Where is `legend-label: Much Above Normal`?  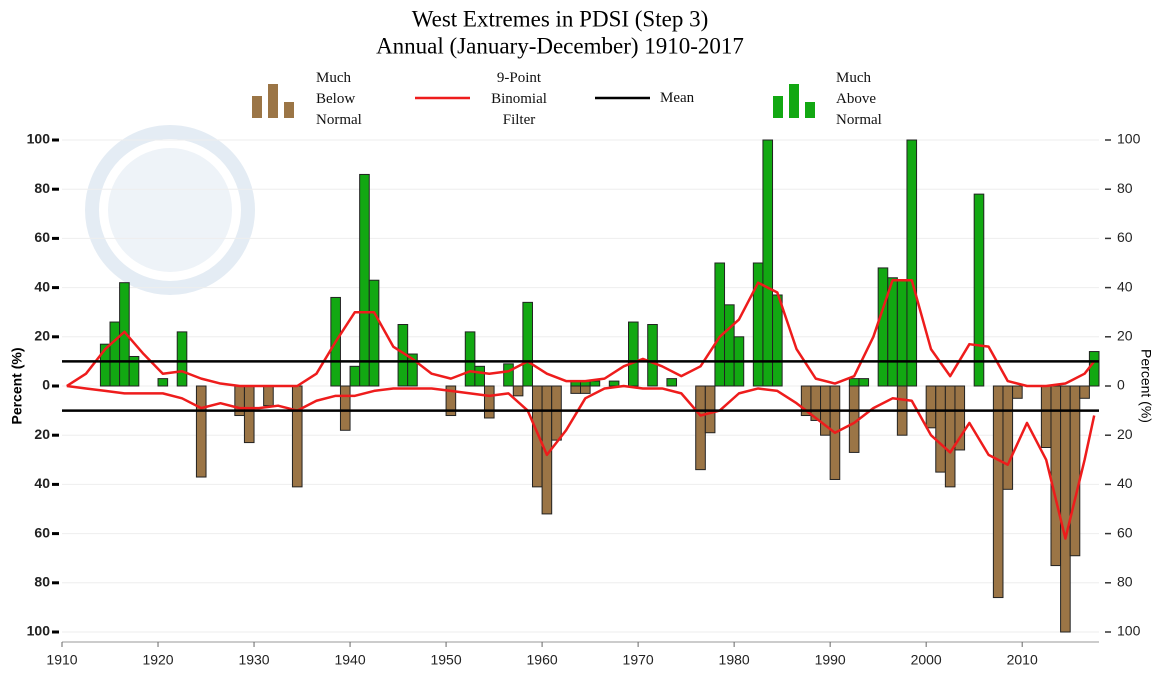 legend-label: Much Above Normal is located at coordinates (859, 99).